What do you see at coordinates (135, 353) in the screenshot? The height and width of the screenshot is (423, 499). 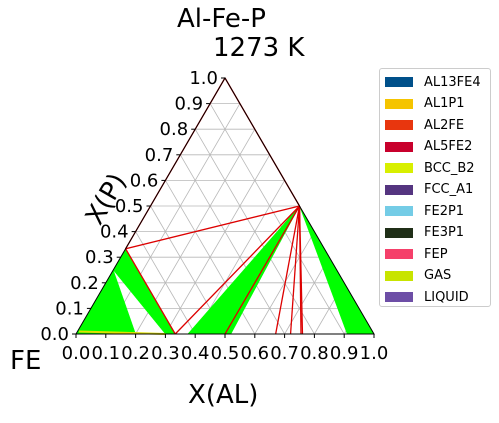 I see `x-tick-label: 0.2` at bounding box center [135, 353].